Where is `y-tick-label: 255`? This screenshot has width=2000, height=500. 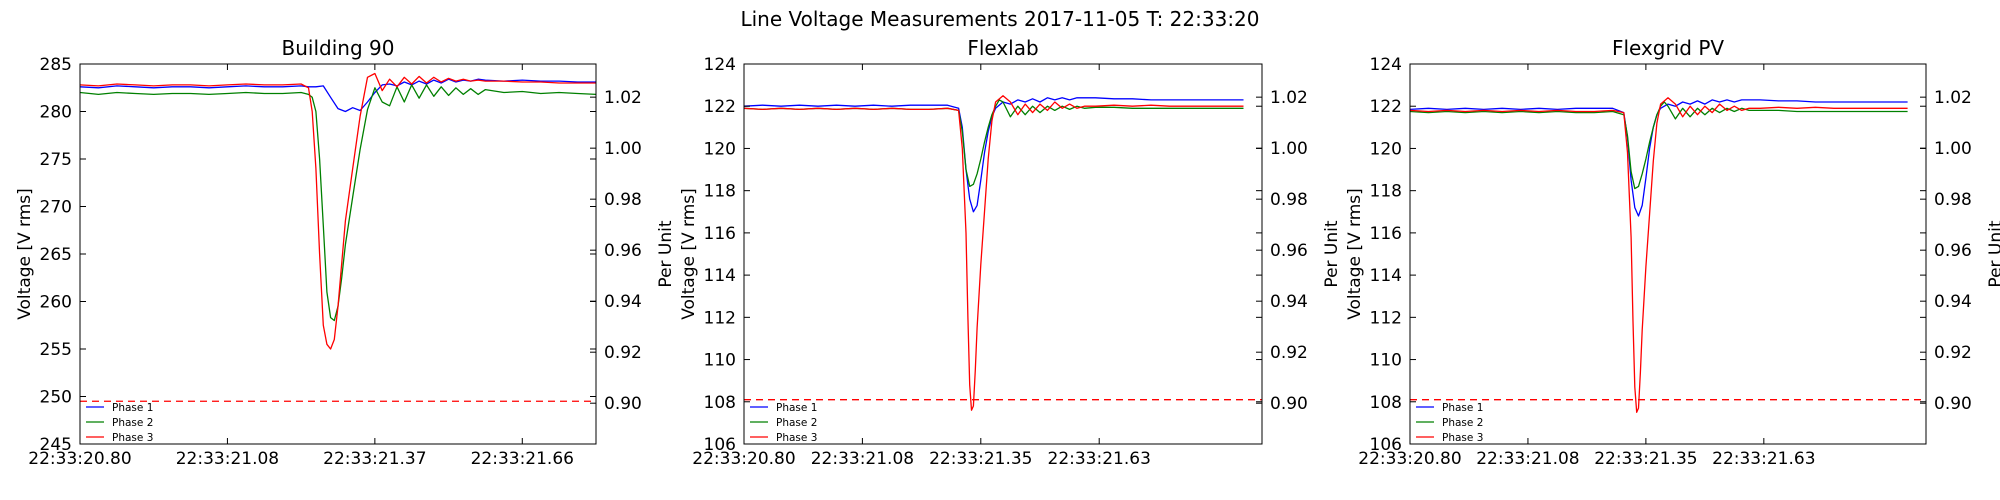
y-tick-label: 255 is located at coordinates (56, 350).